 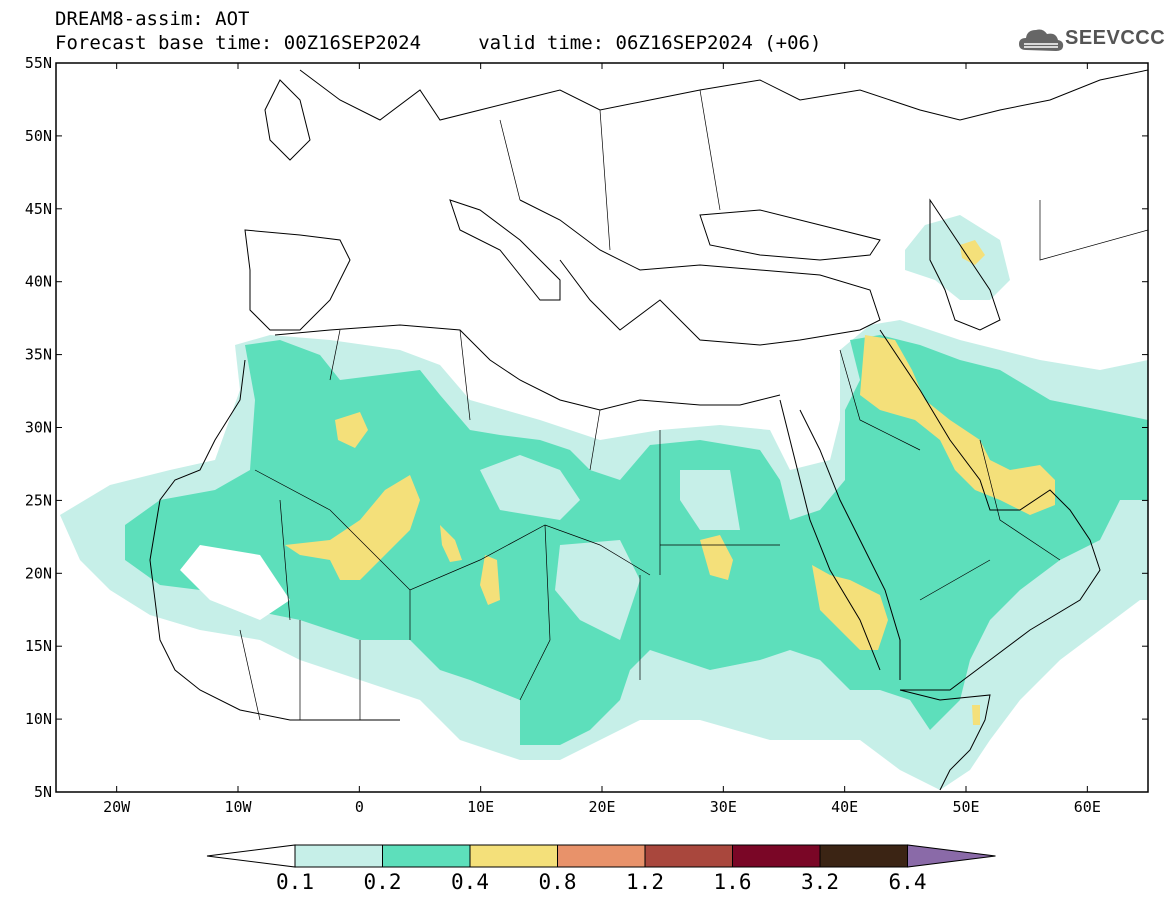 I want to click on colorbar-arrow-high, so click(x=951, y=856).